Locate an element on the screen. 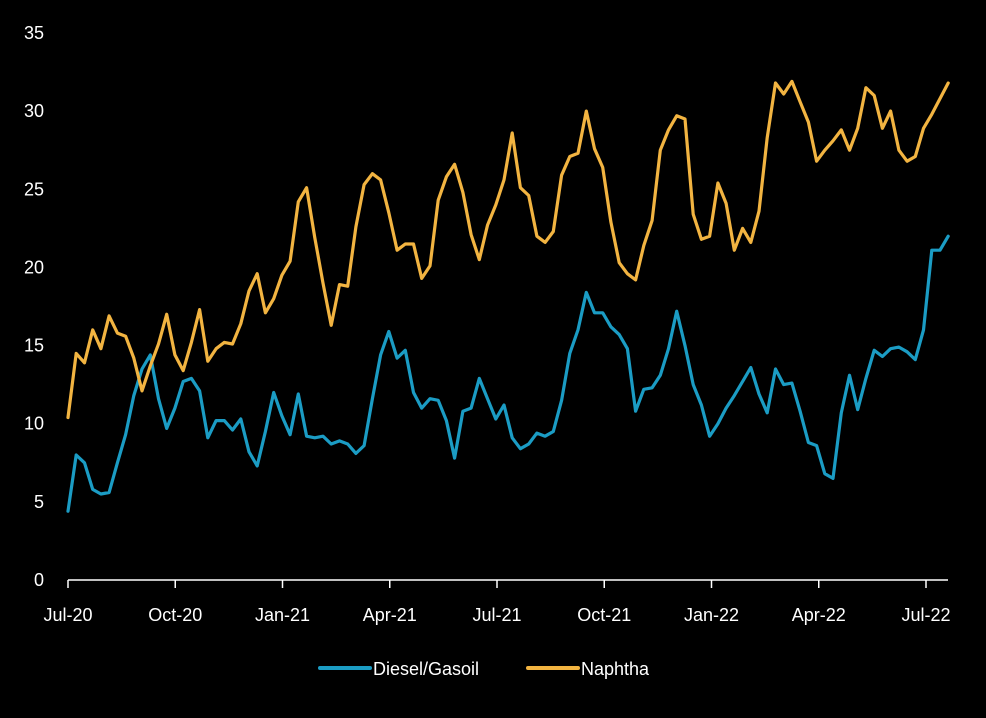 The image size is (986, 718). x-tick-label: Oct-20 is located at coordinates (175, 615).